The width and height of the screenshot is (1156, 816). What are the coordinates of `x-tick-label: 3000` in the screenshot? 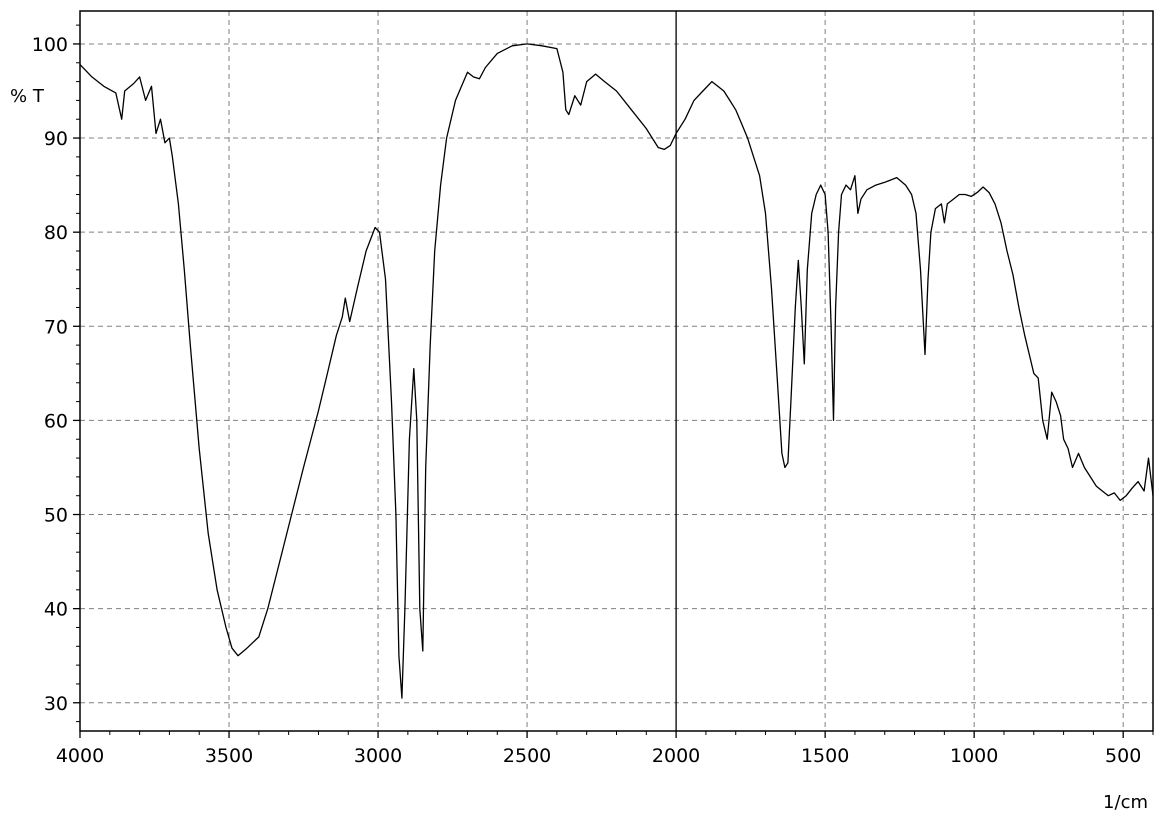 It's located at (378, 756).